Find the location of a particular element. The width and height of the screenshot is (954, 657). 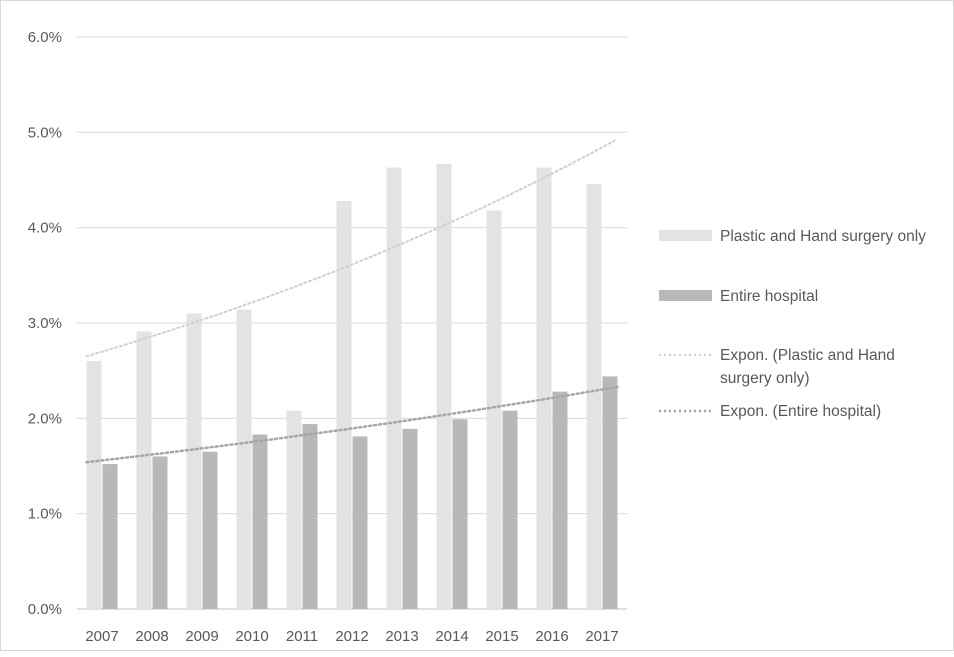

legend-label-plastic-hand: Plastic and Hand surgery only is located at coordinates (823, 236).